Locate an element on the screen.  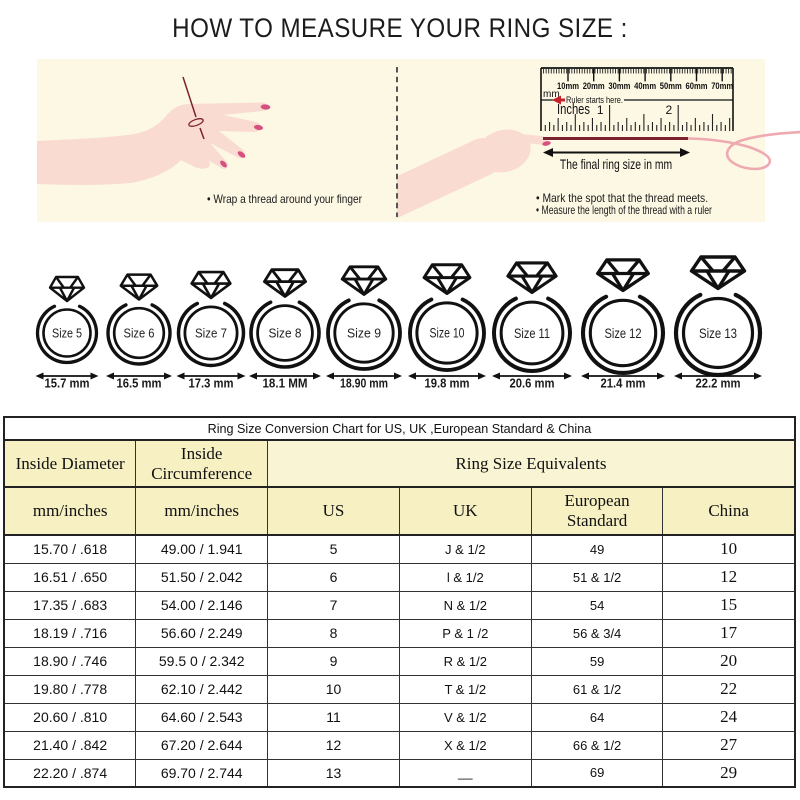
svg-text: 21.4 mm is located at coordinates (623, 383).